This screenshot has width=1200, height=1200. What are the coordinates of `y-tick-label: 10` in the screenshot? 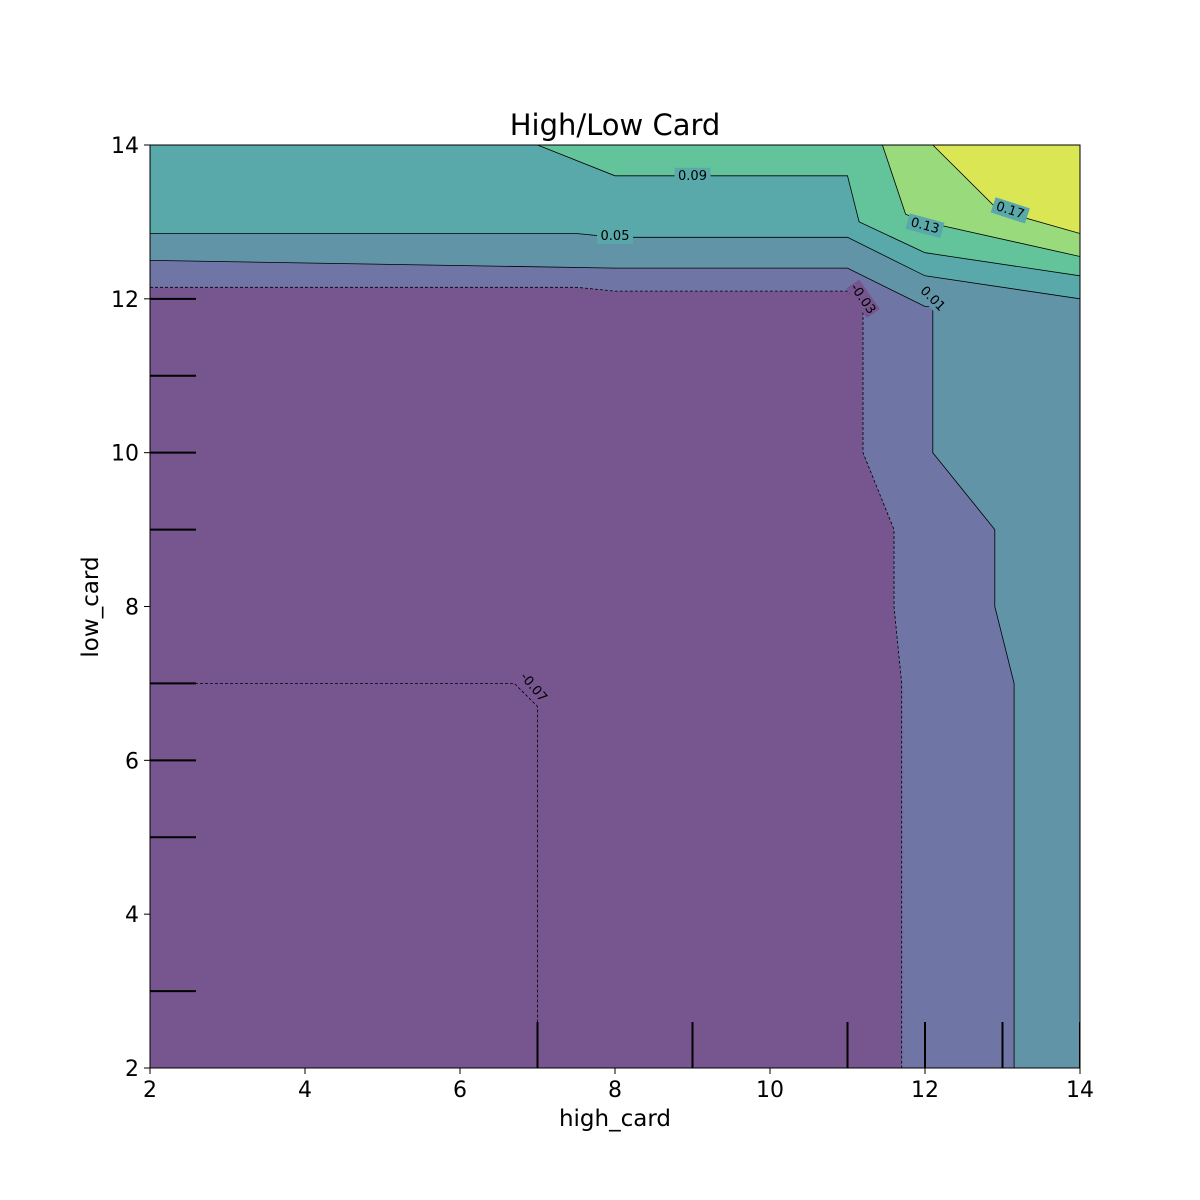 It's located at (125, 454).